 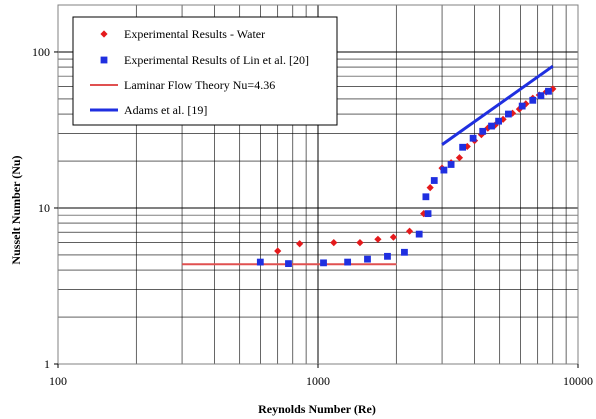 I want to click on x-tick-label: 100, so click(x=58, y=381).